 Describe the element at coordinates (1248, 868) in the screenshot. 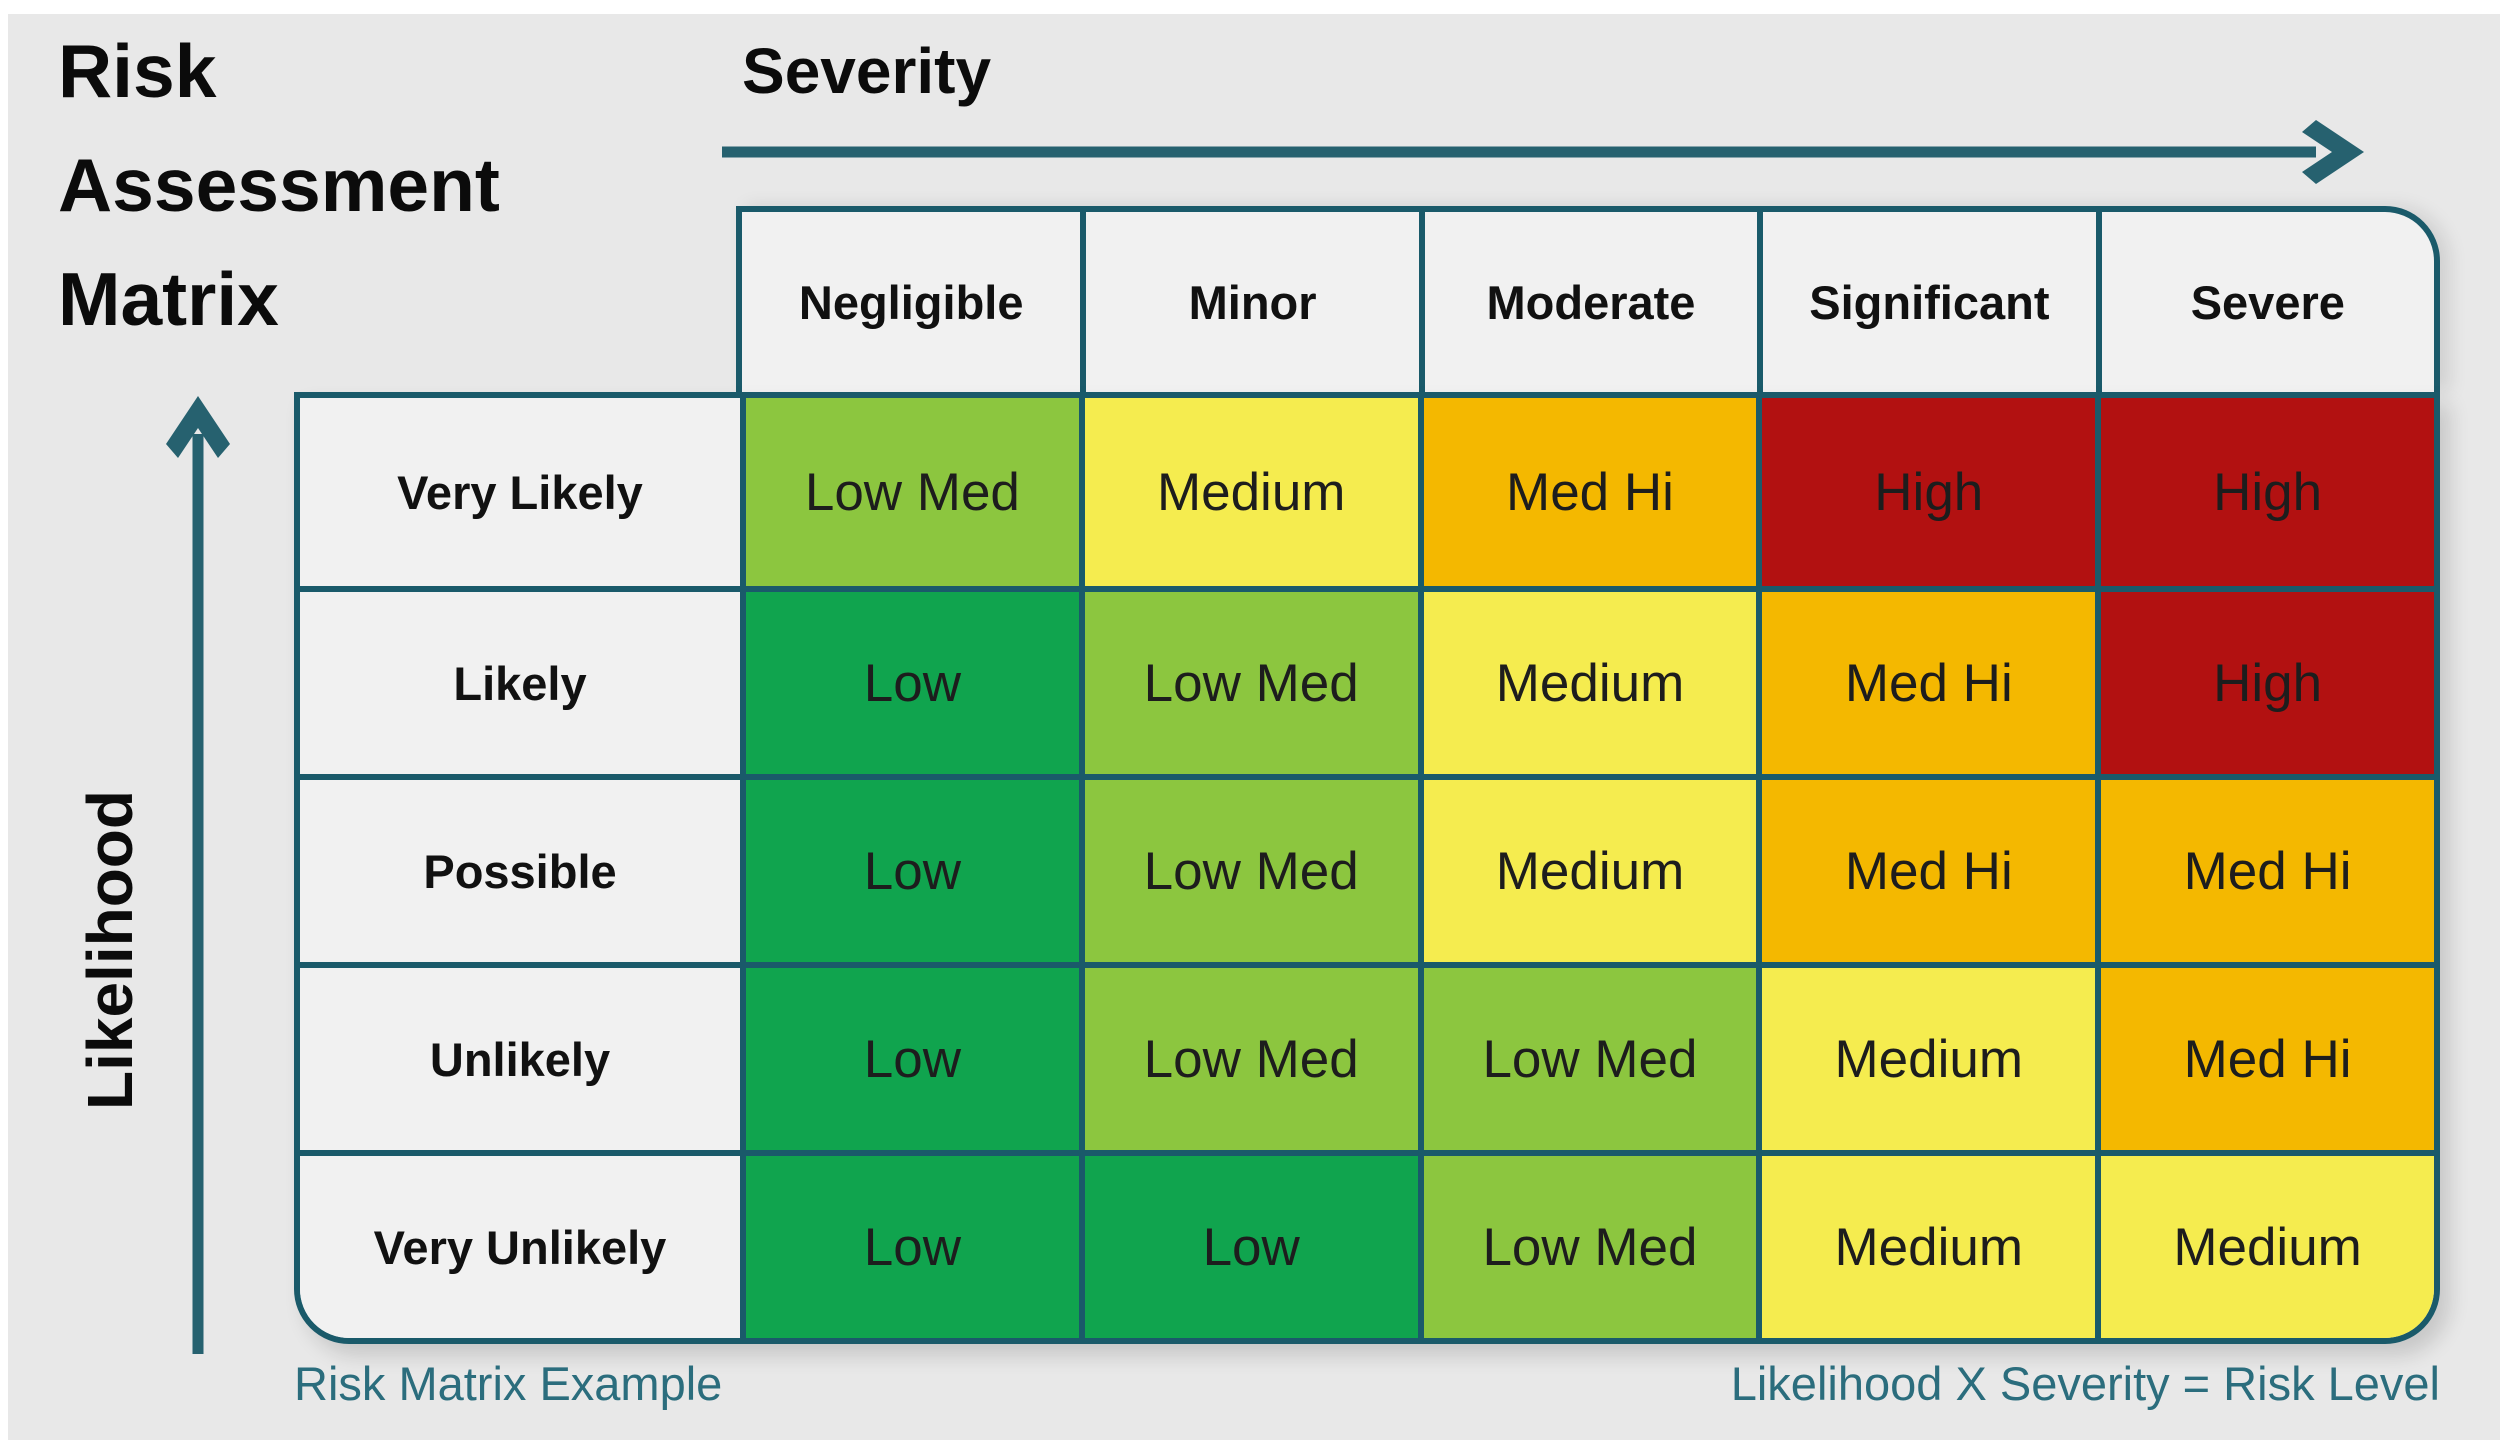

I see `matrix-cell-possible-low_med: Low Med` at that location.